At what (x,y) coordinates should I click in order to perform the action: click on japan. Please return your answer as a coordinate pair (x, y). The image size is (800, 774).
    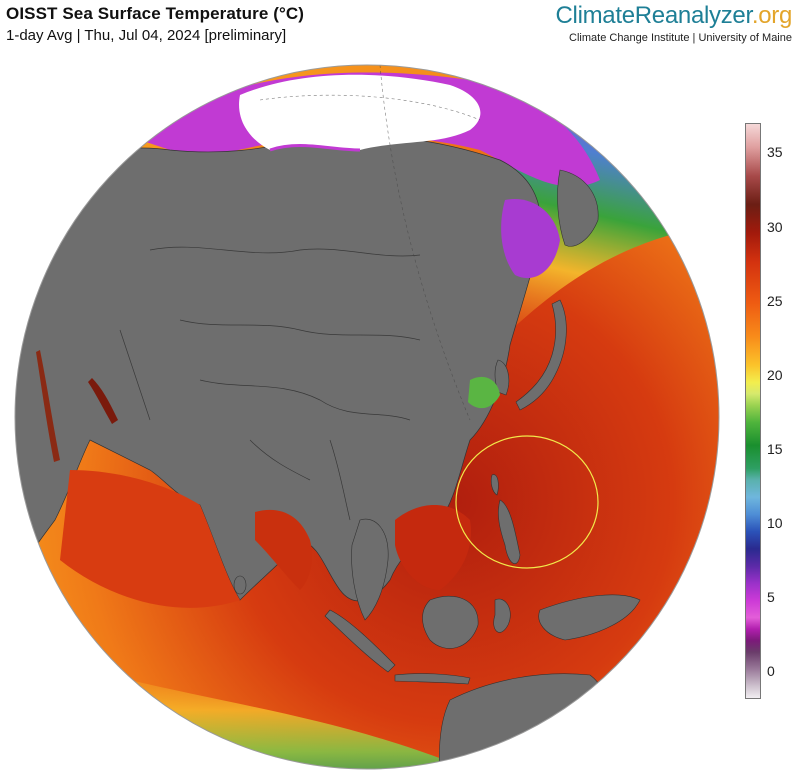
    Looking at the image, I should click on (541, 355).